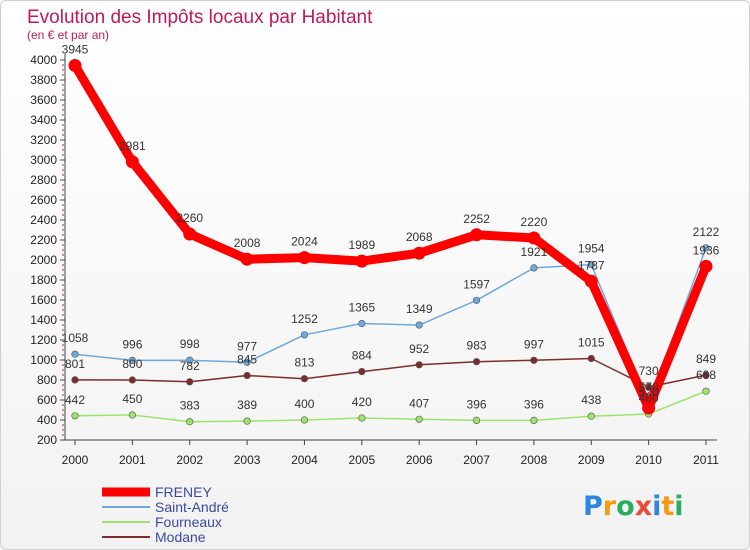 This screenshot has width=750, height=550. I want to click on data-label-fourneaux: 688, so click(706, 375).